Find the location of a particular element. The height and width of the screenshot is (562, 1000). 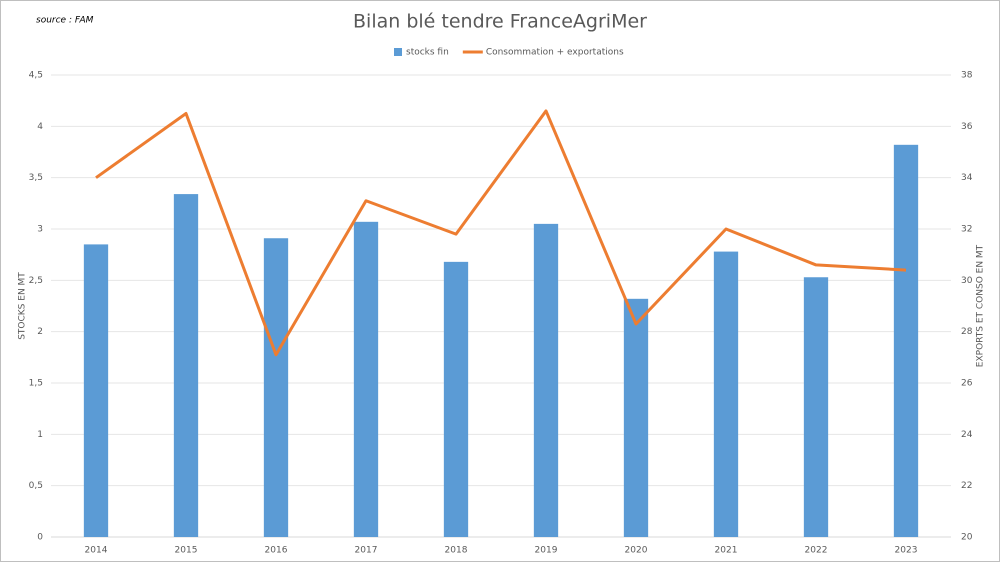

y2-tick-label: 22 is located at coordinates (966, 486).